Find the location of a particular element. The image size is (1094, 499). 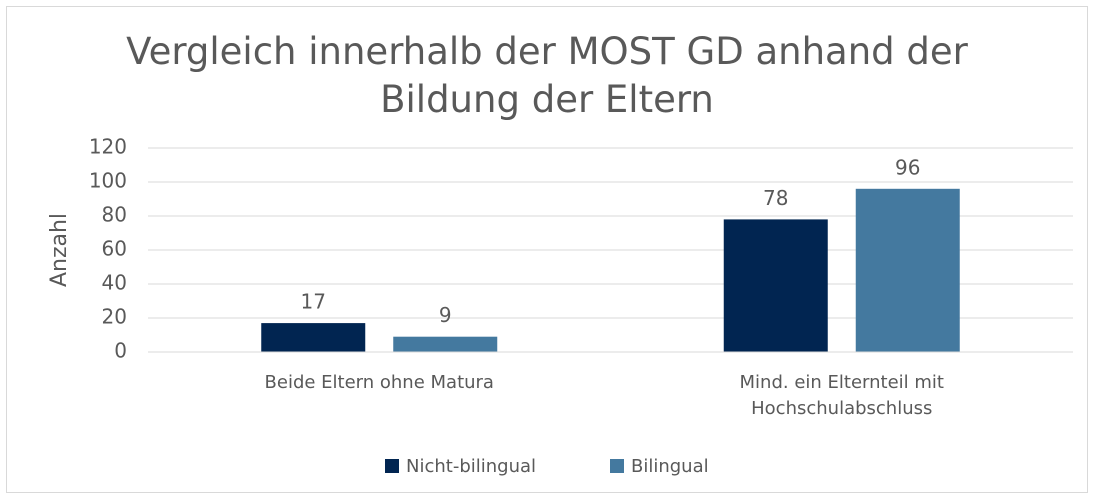

data-label: 78 is located at coordinates (775, 198).